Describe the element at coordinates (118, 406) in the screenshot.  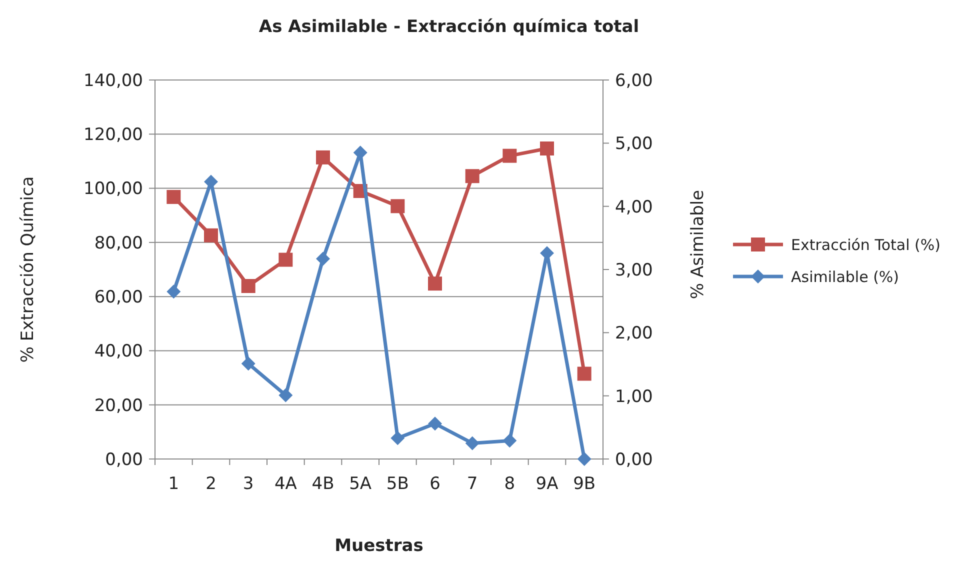
I see `y-tick-label: 20,00` at that location.